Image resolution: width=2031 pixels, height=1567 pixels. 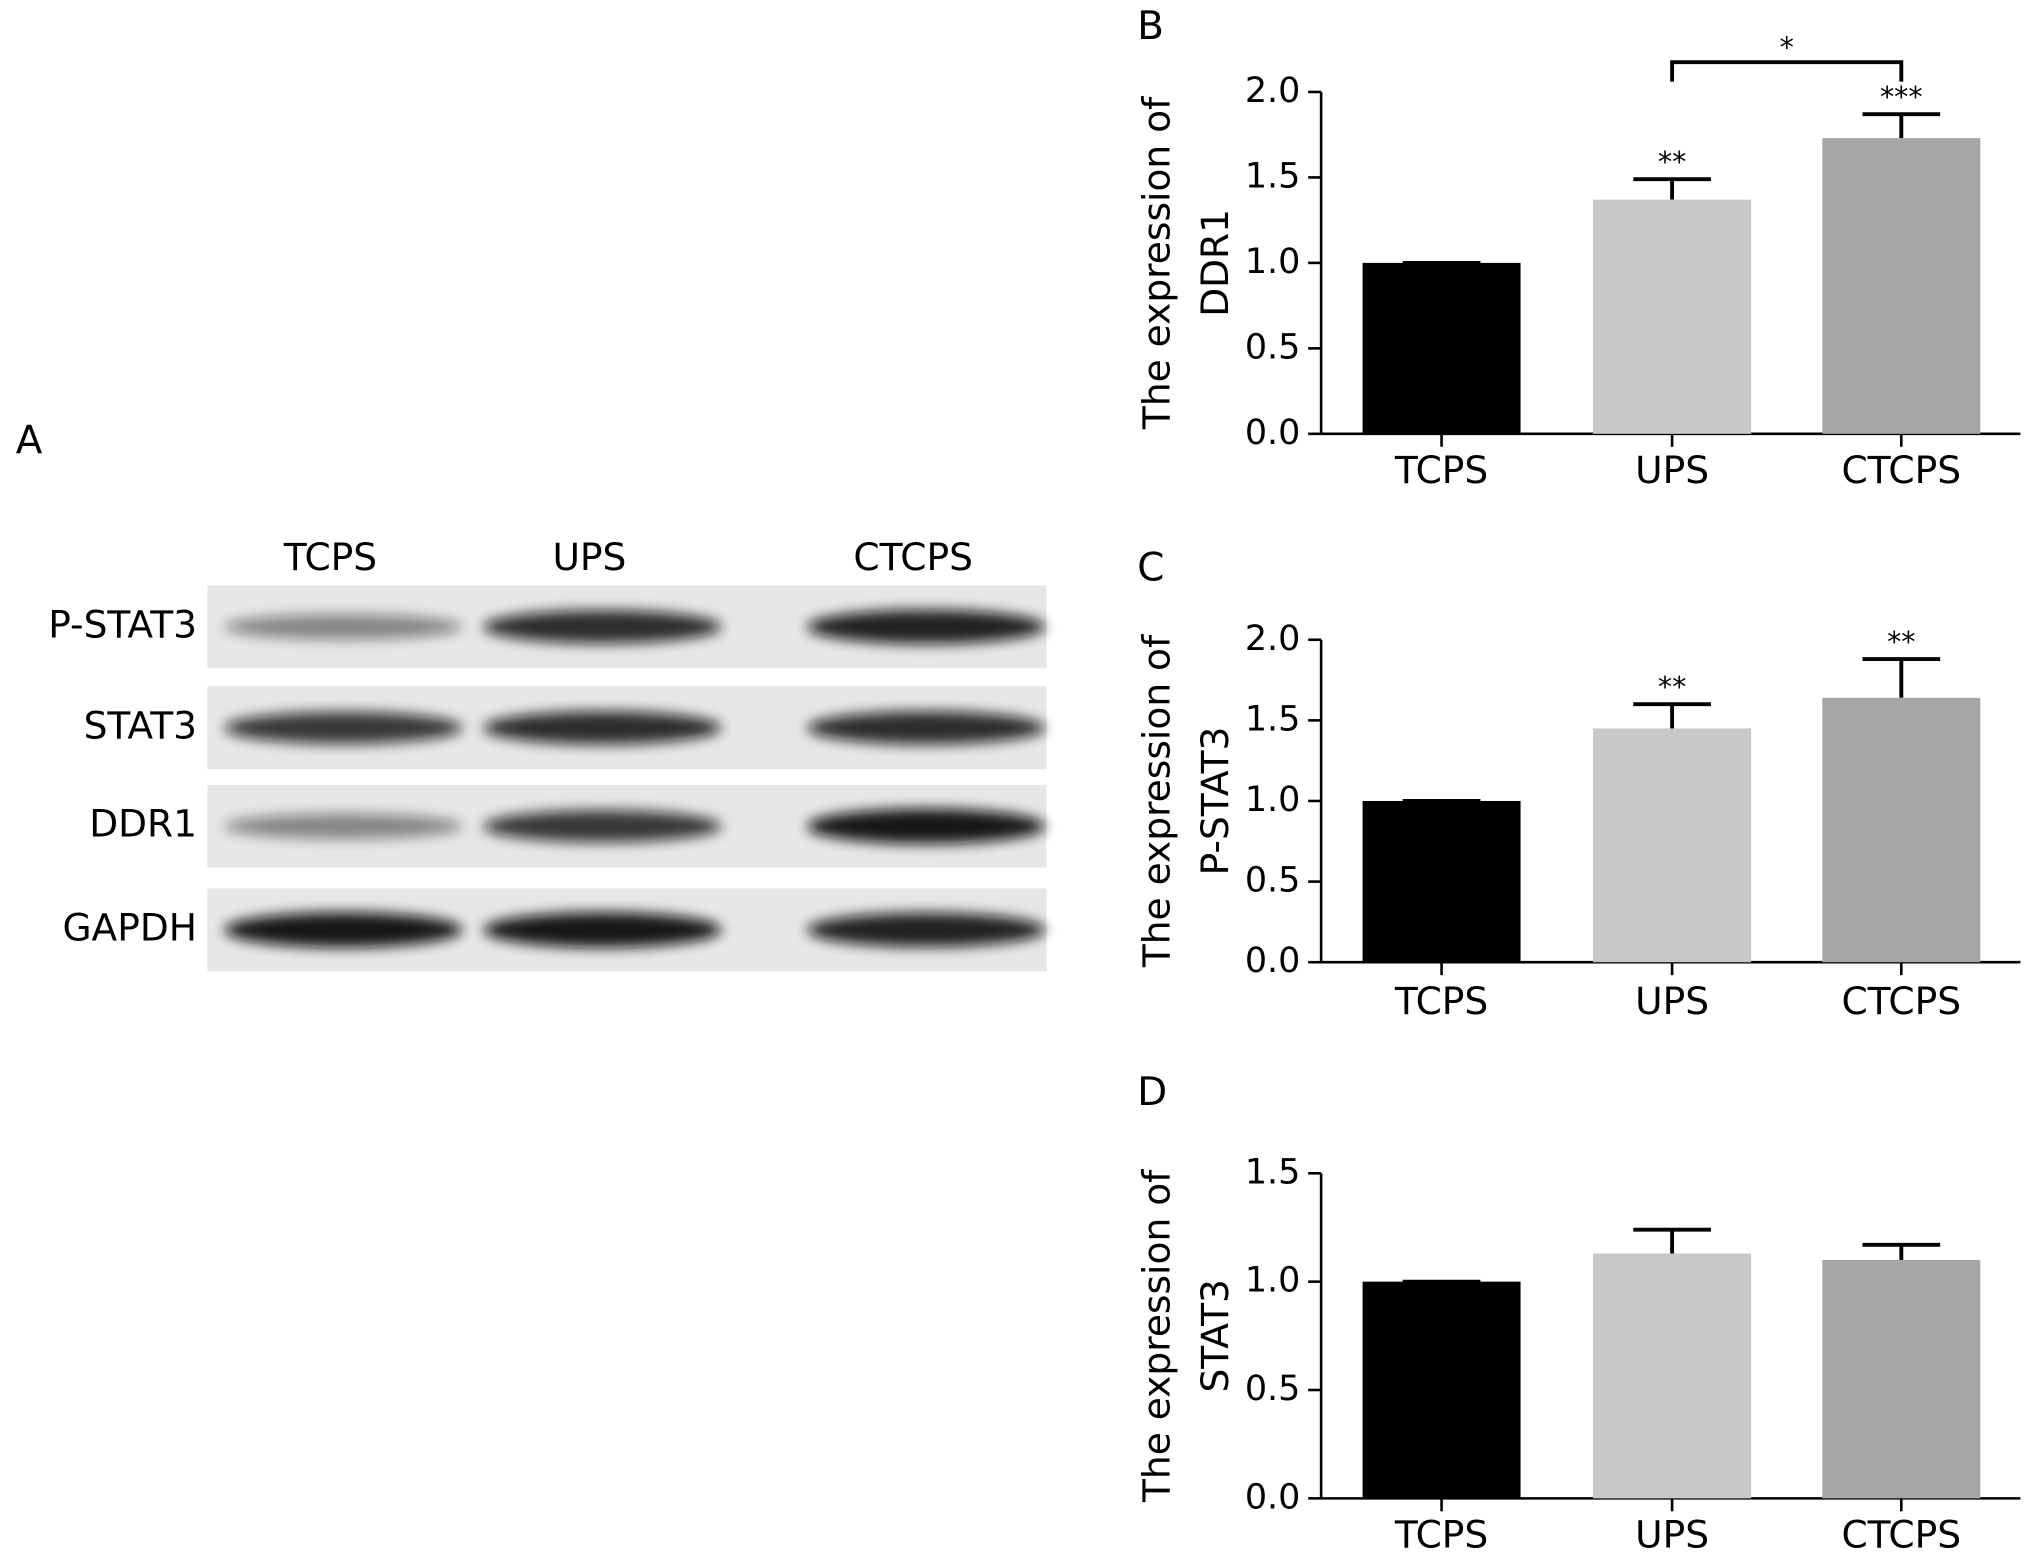 I want to click on blot-row-label: GAPDH, so click(x=129, y=927).